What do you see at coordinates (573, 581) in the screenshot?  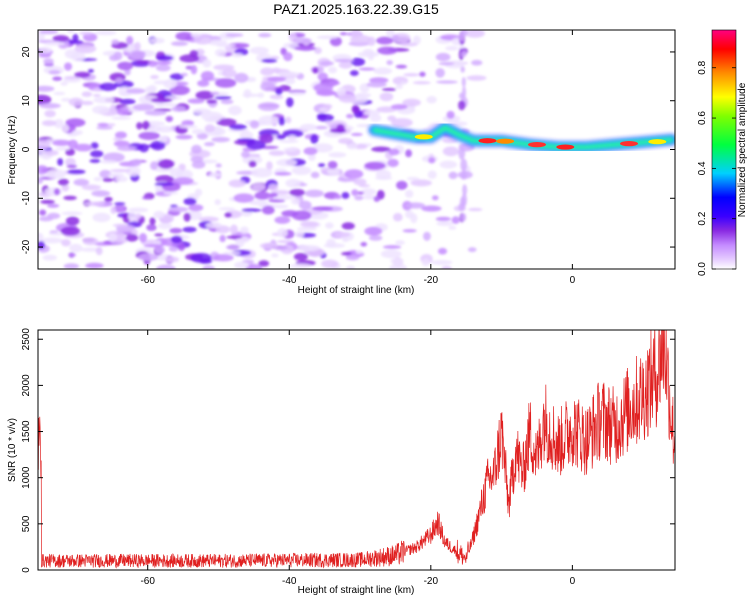 I see `x-tick-label: 0` at bounding box center [573, 581].